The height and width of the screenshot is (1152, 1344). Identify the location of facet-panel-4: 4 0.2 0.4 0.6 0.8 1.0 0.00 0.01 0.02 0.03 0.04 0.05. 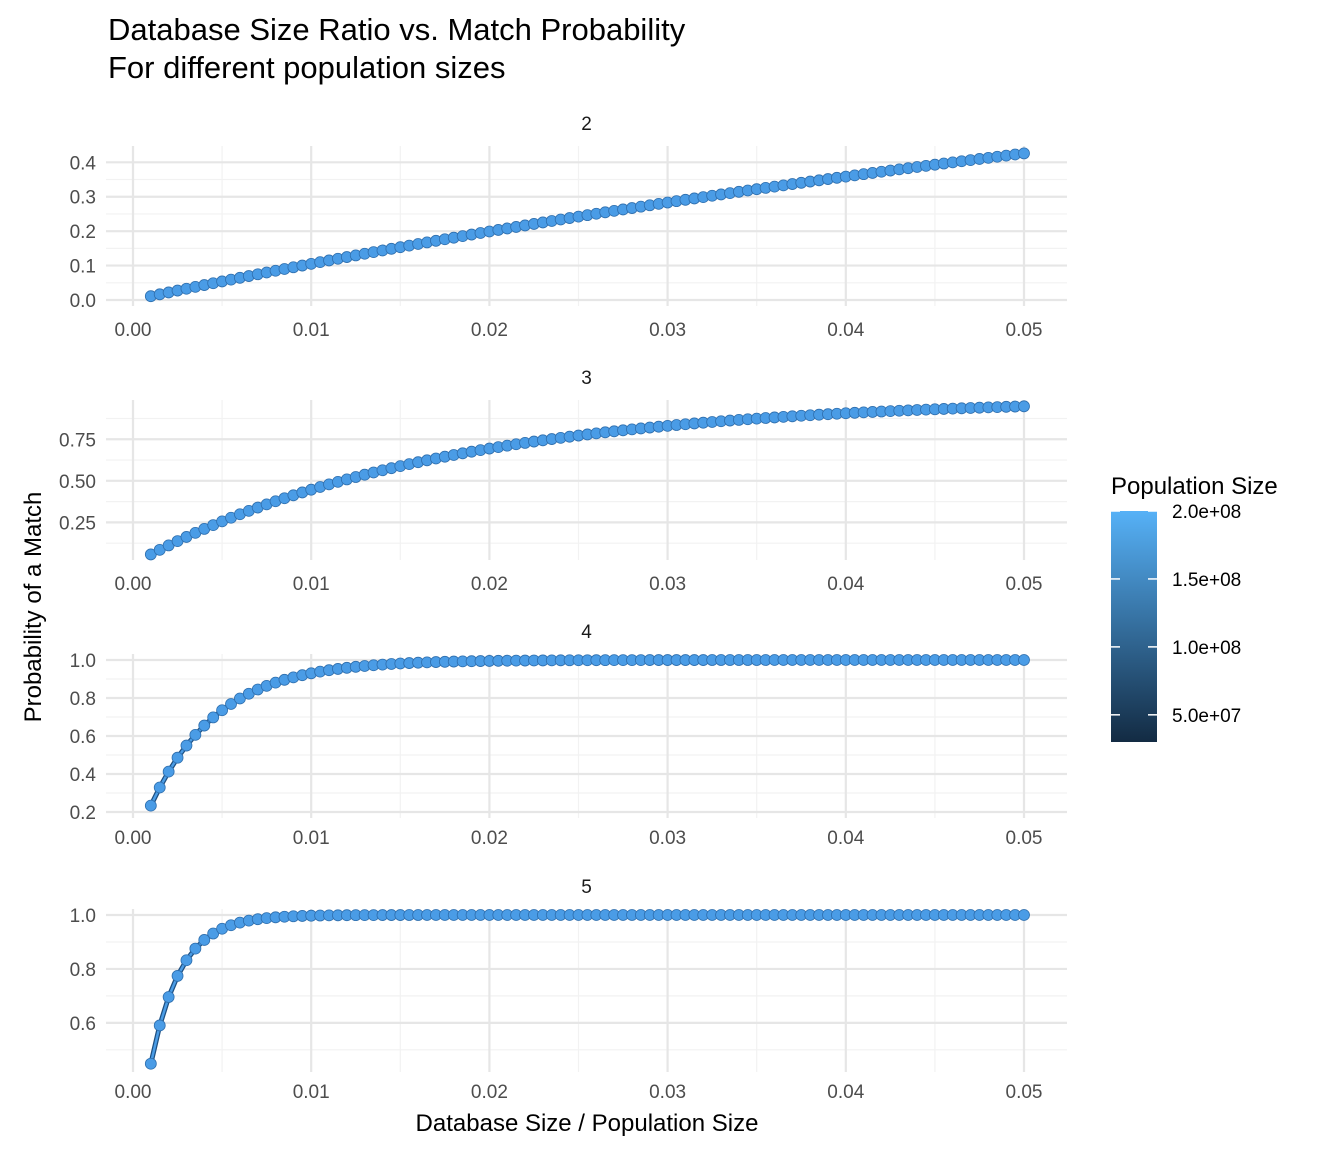
(568, 735).